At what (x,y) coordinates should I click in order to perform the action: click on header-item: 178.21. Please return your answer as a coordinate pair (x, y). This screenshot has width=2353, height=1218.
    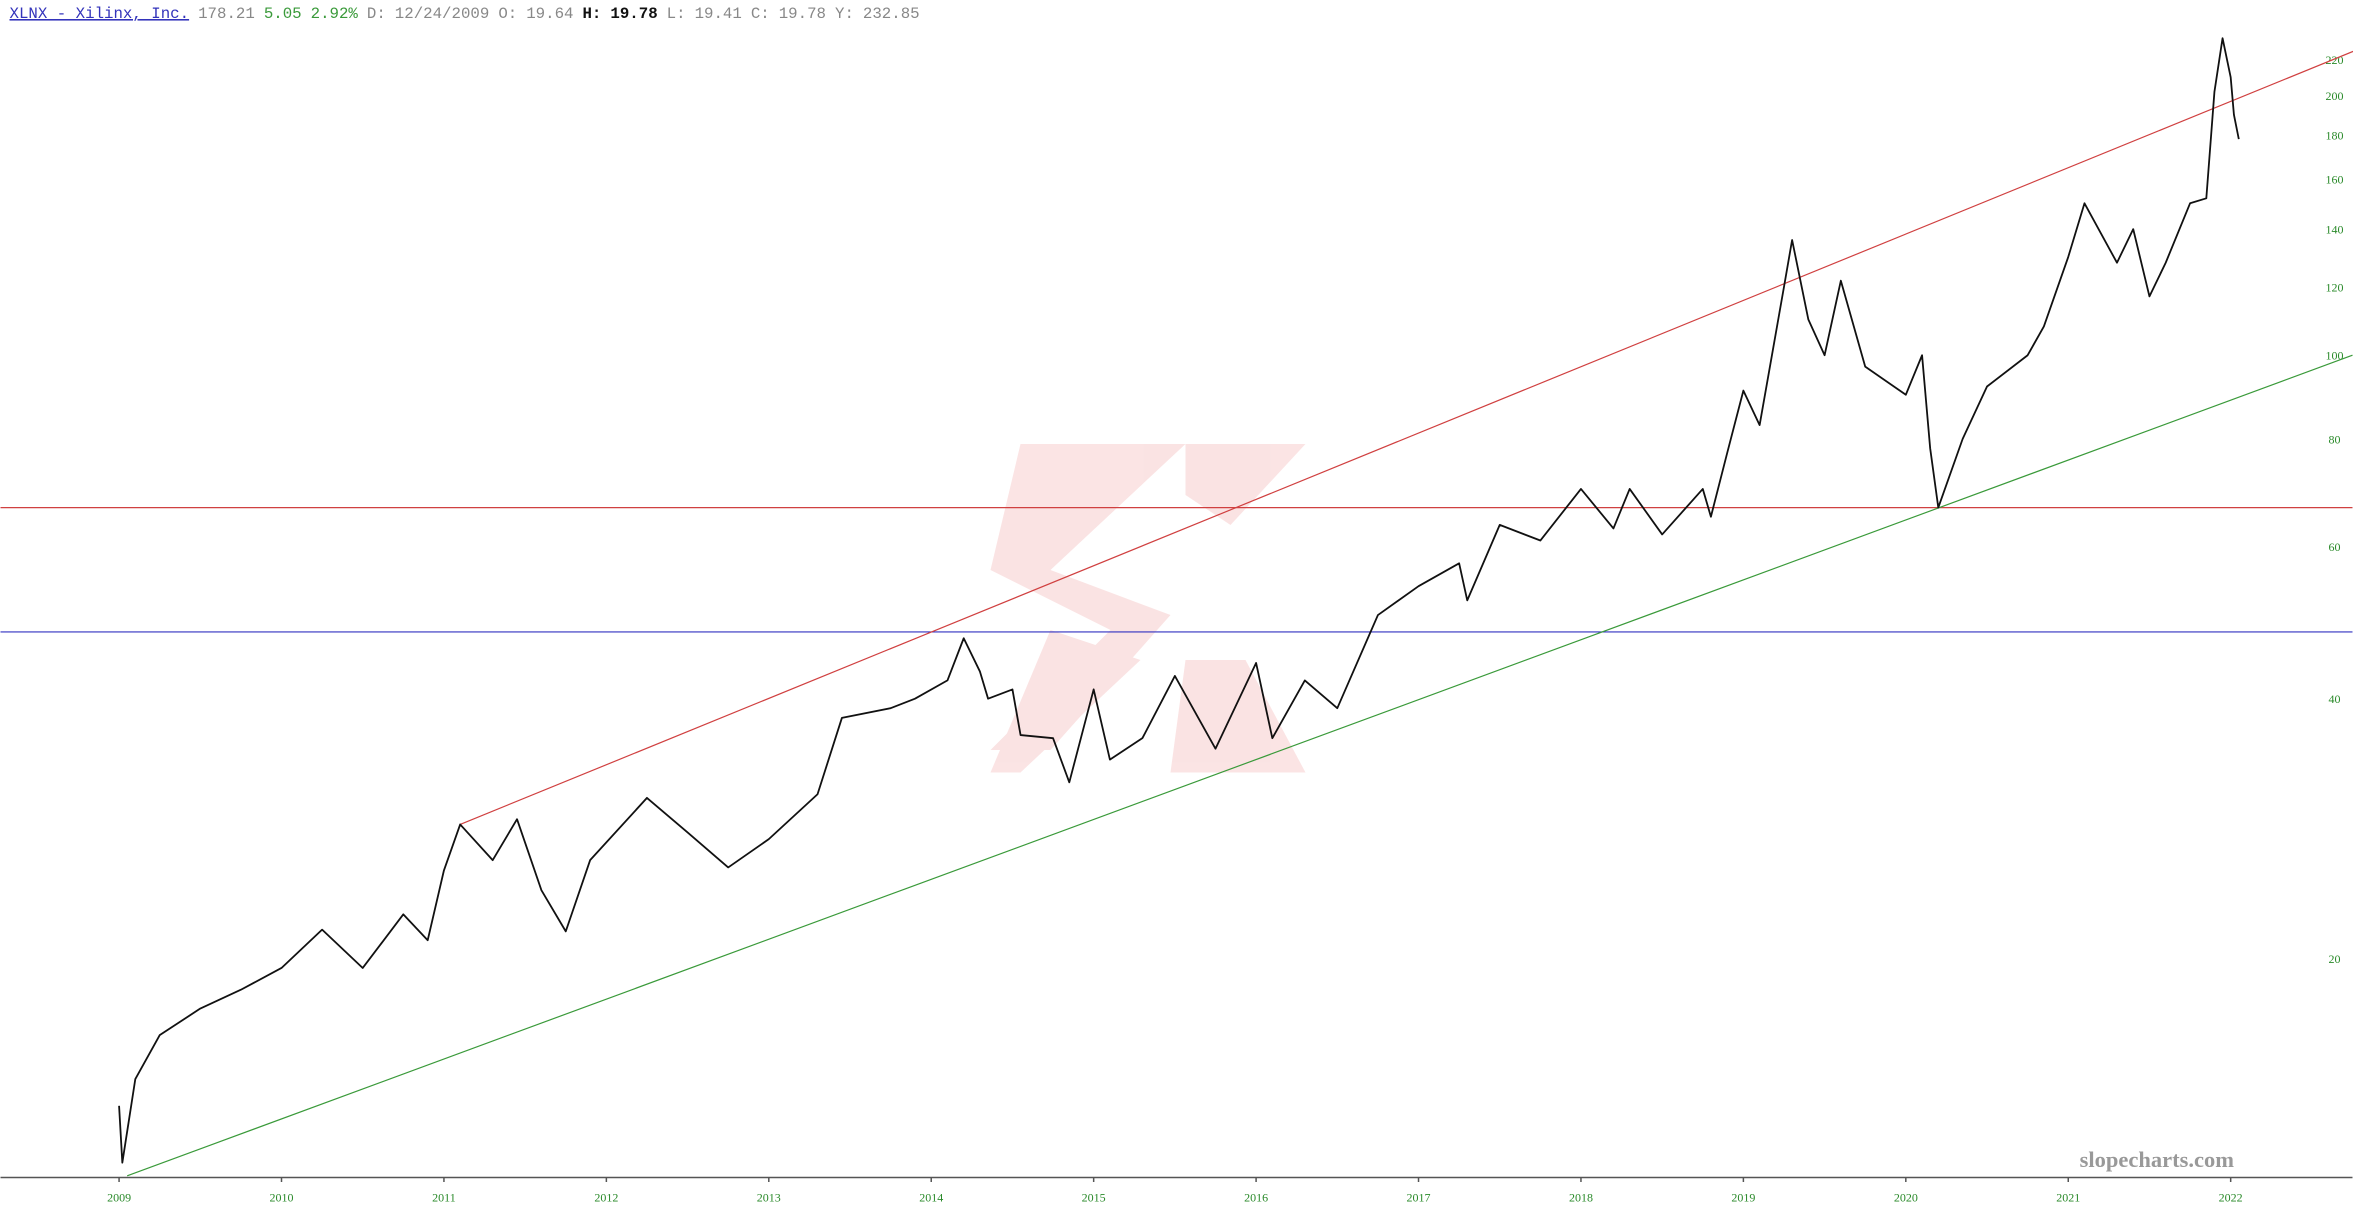
    Looking at the image, I should click on (226, 14).